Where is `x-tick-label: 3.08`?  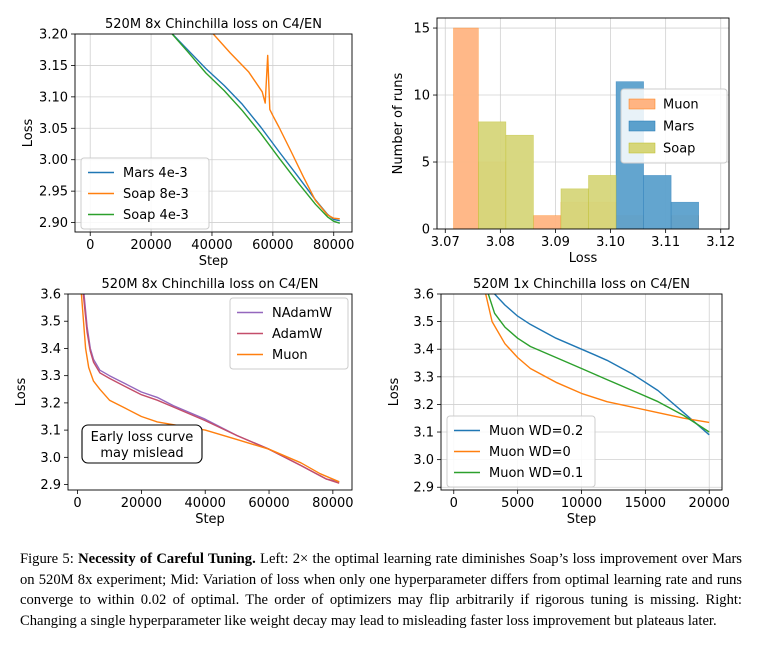 x-tick-label: 3.08 is located at coordinates (500, 242).